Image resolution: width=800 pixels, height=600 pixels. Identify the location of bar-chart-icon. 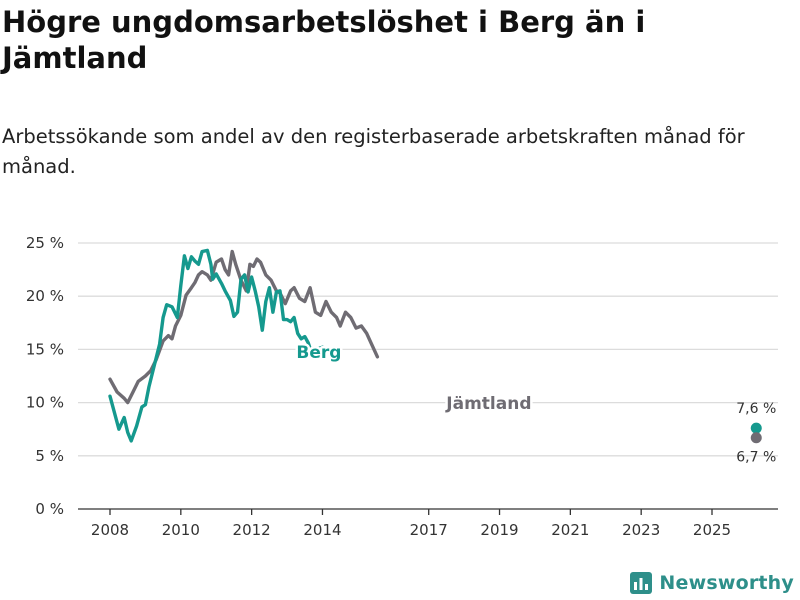
(641, 583).